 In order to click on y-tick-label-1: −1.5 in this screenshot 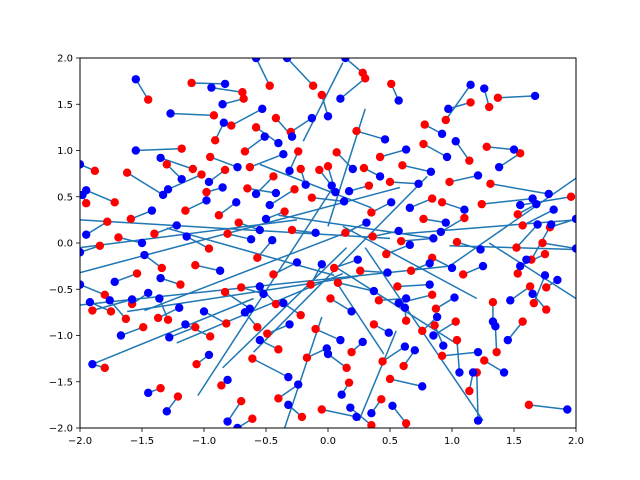, I will do `click(61, 382)`.